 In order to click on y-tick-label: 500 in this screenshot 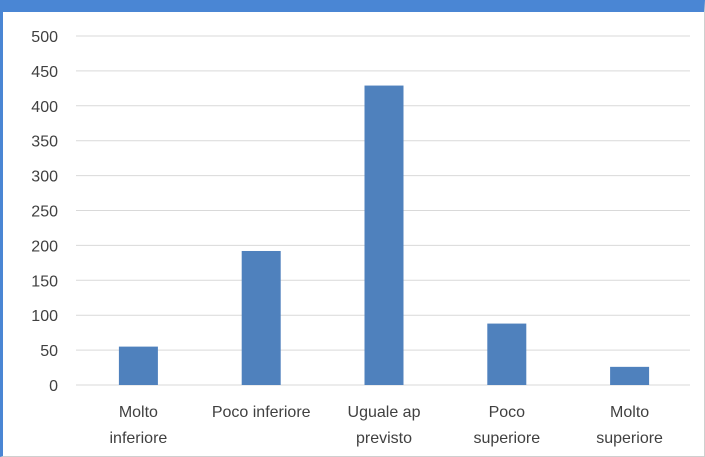, I will do `click(44, 37)`.